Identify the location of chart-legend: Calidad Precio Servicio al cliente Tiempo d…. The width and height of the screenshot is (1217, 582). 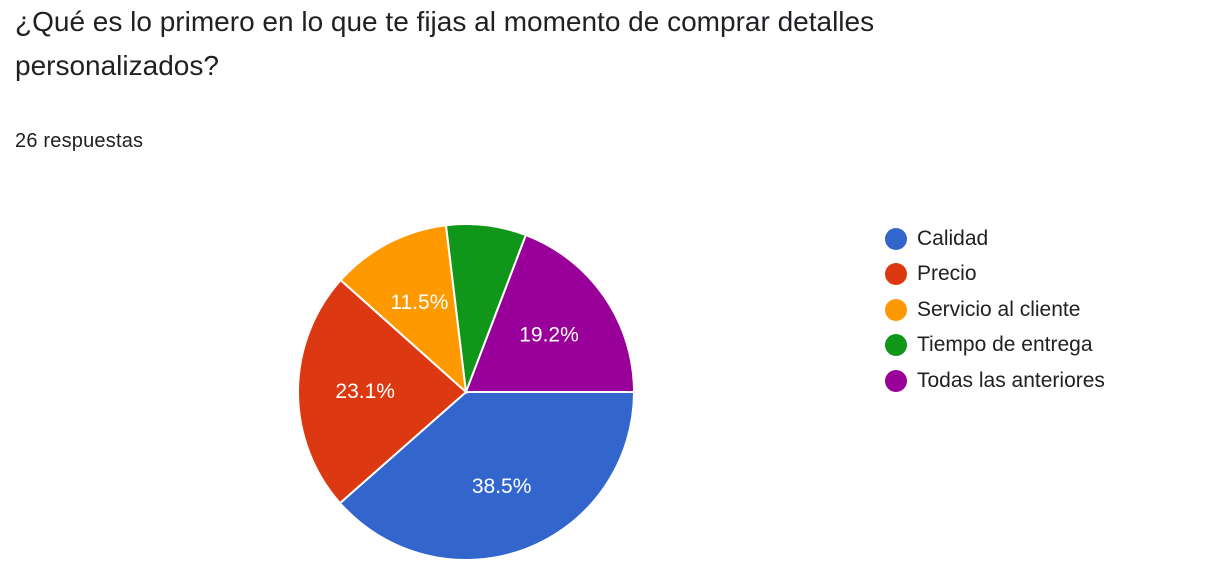
(995, 310).